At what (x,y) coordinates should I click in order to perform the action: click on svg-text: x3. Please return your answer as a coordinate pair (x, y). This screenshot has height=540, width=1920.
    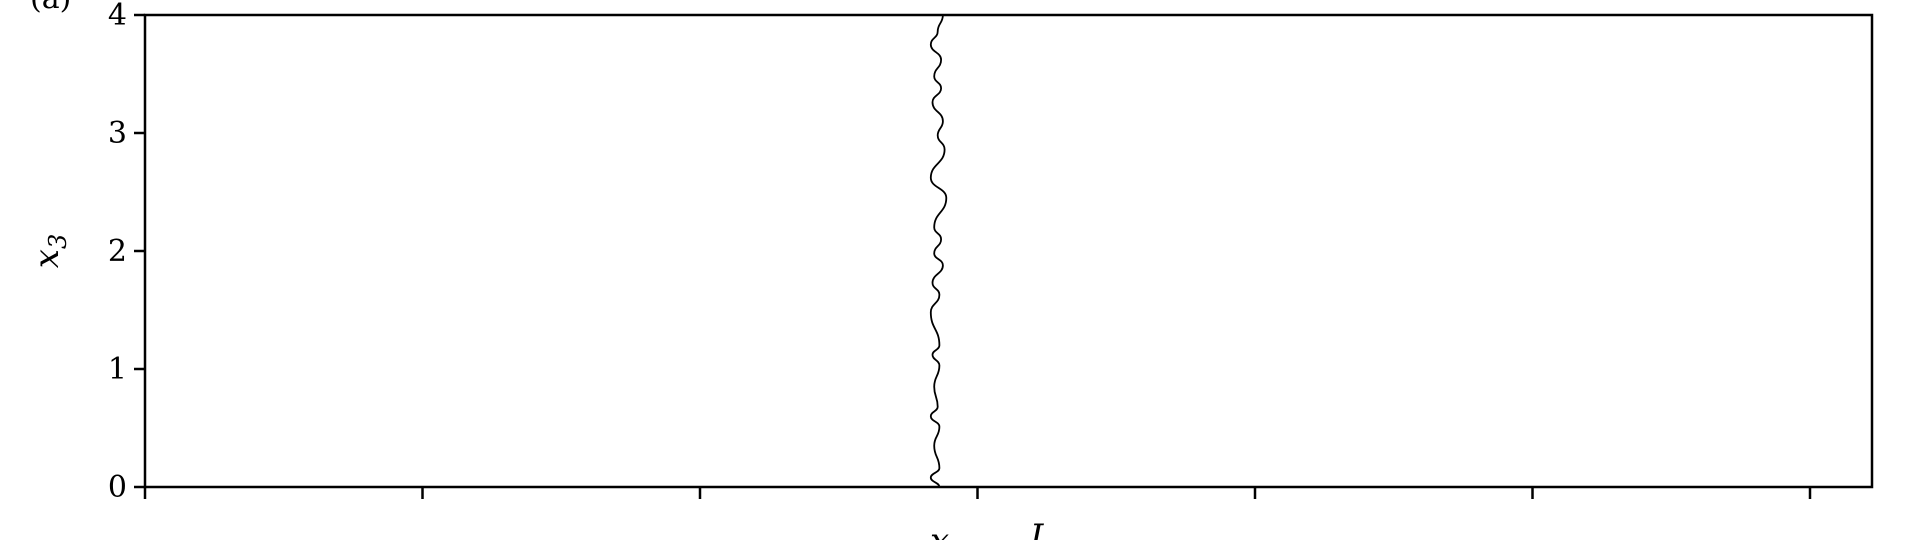
    Looking at the image, I should click on (49, 251).